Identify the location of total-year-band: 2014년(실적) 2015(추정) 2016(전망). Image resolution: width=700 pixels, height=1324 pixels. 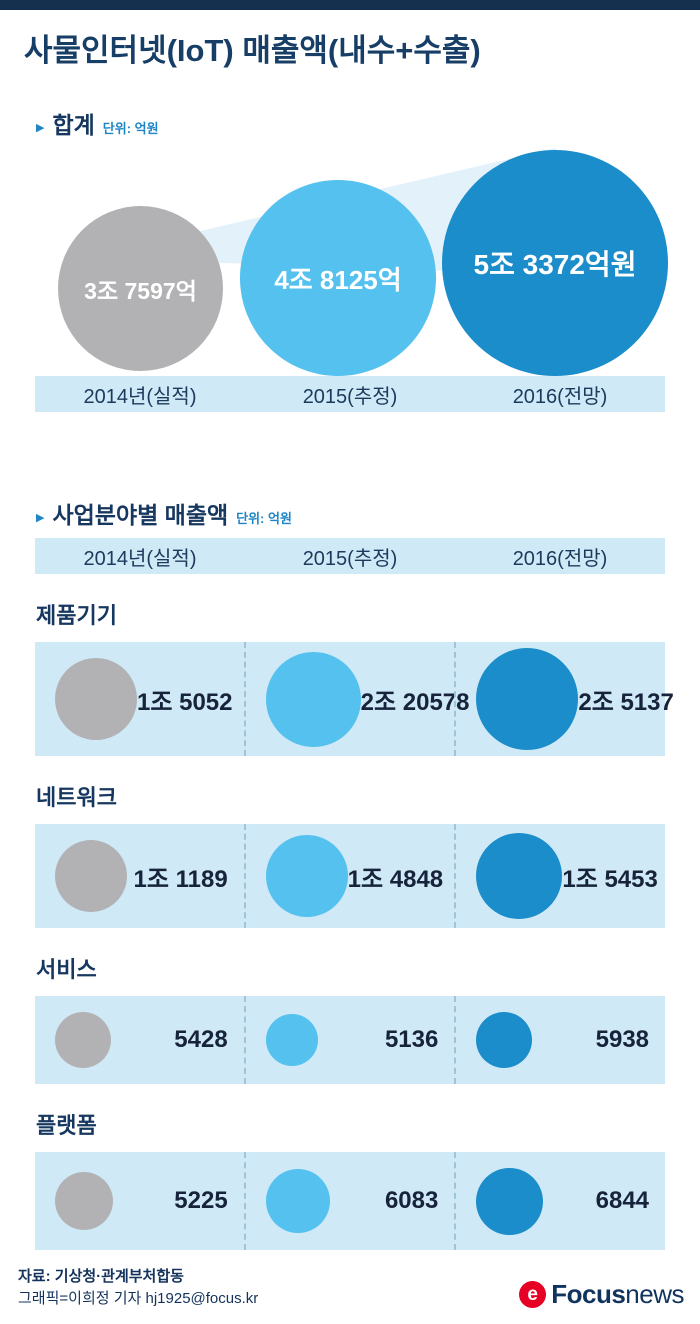
(350, 394).